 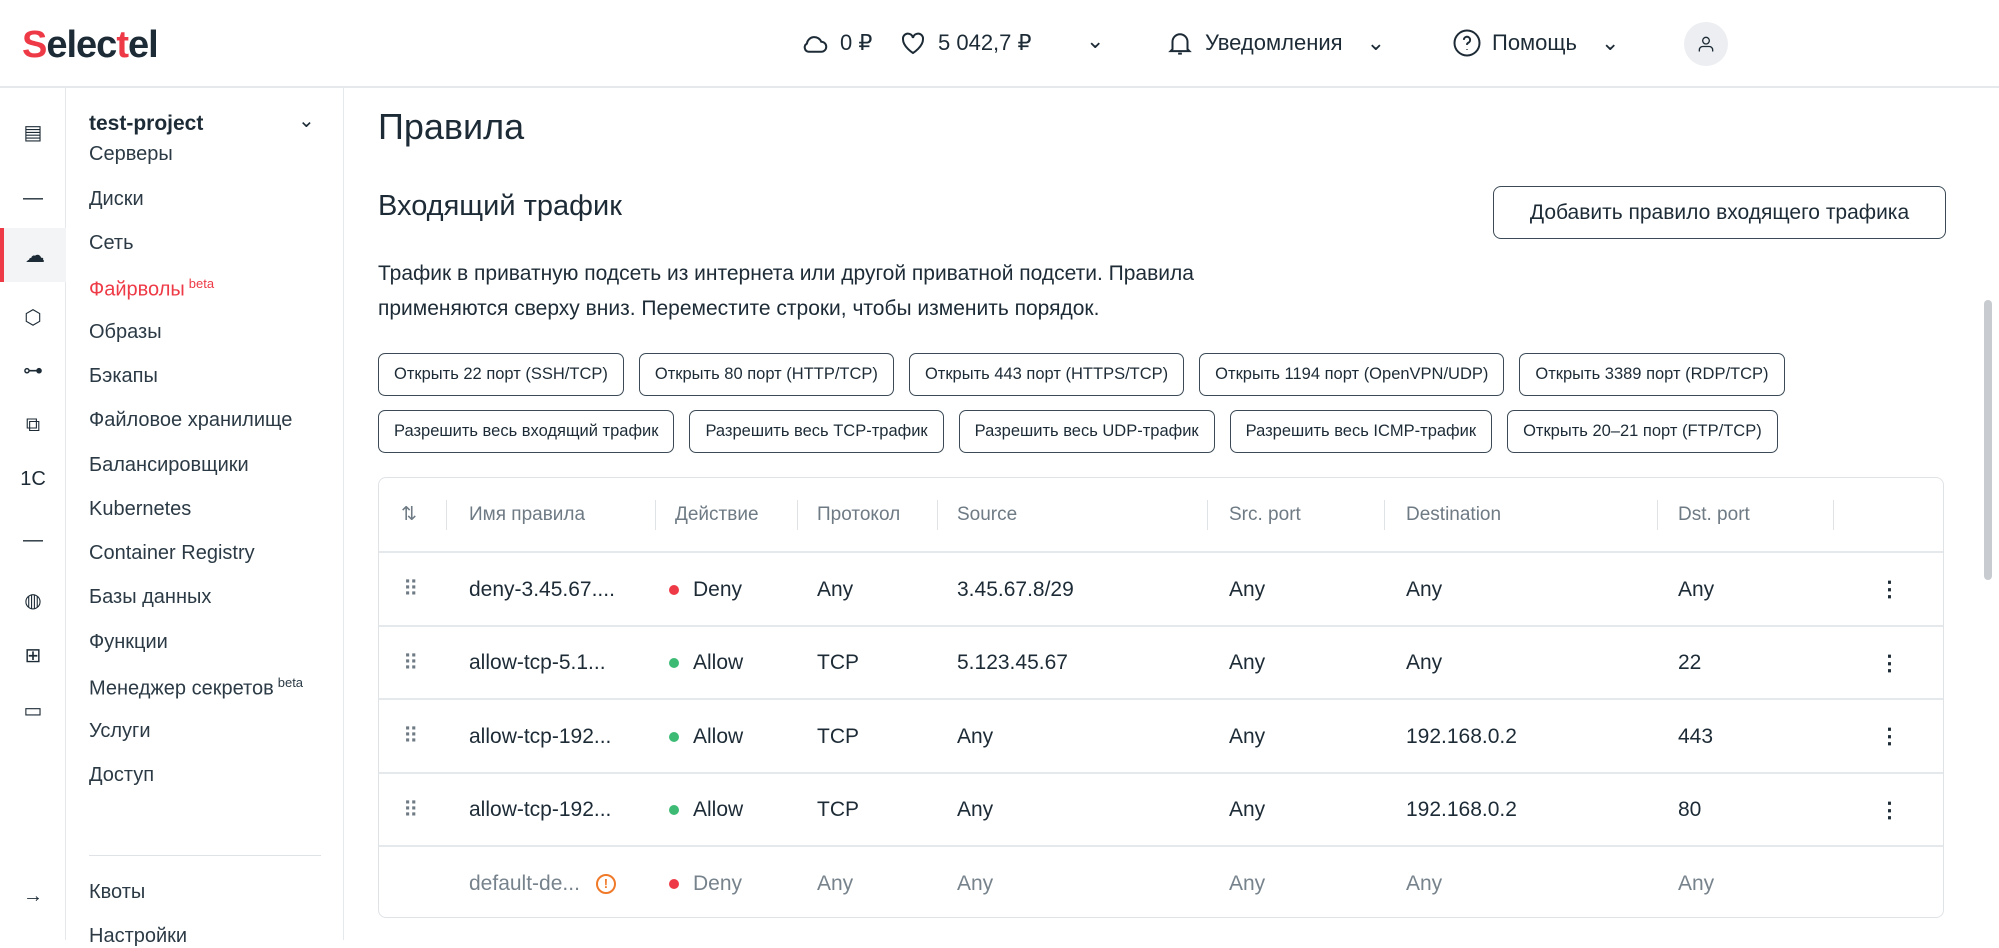 I want to click on cell-destination: Any, so click(x=1424, y=589).